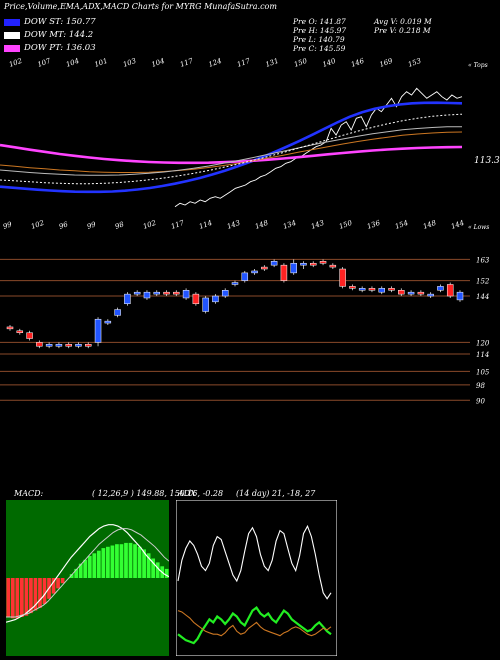 Image resolution: width=500 pixels, height=660 pixels. I want to click on legend-dow-pt: DOW PT: 136.03, so click(50, 48).